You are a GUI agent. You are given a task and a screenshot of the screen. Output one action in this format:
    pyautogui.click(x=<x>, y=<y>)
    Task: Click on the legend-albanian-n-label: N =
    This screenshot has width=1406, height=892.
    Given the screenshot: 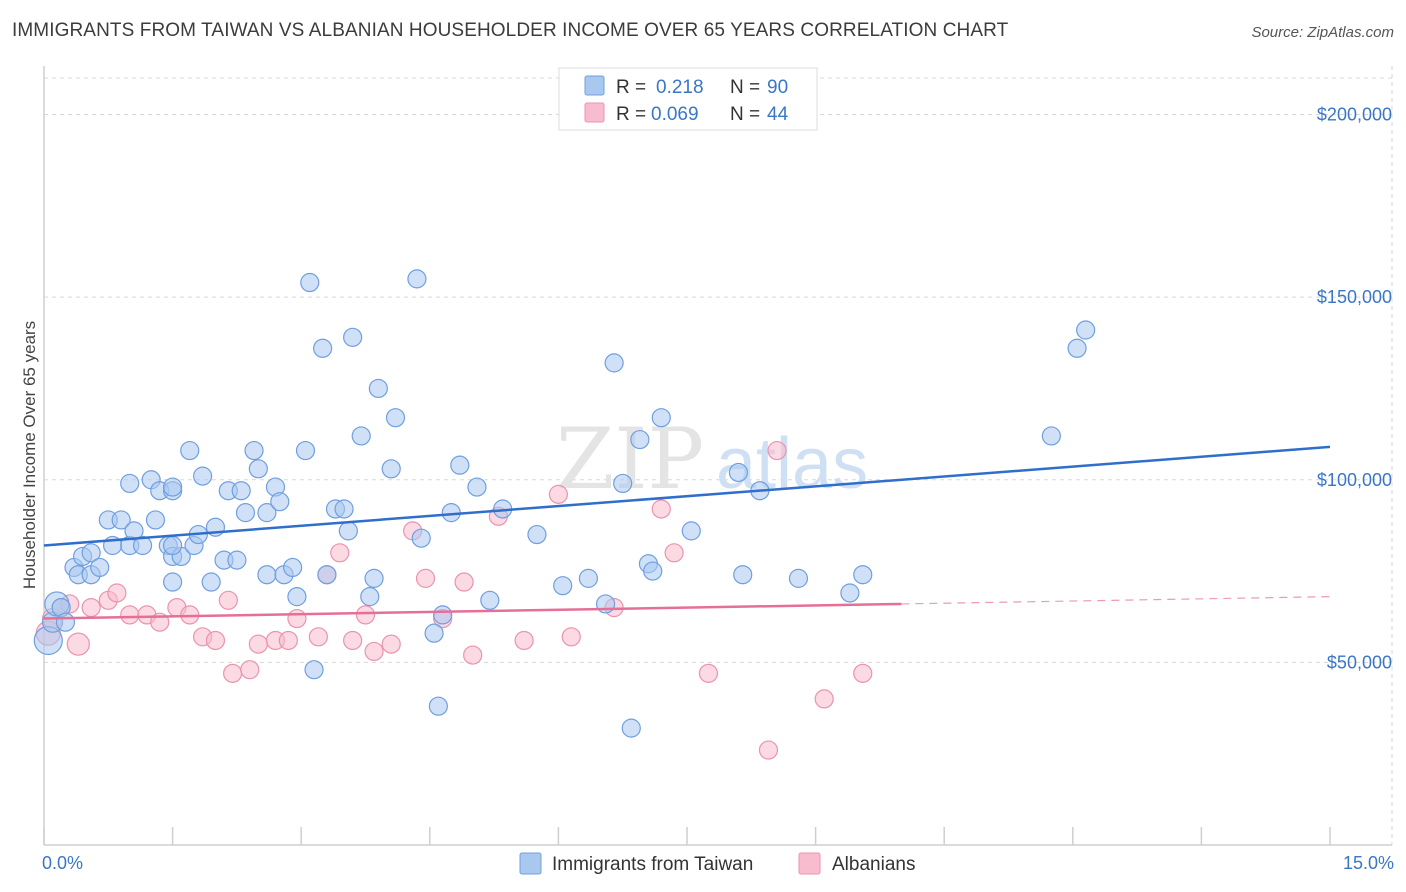 What is the action you would take?
    pyautogui.click(x=745, y=114)
    